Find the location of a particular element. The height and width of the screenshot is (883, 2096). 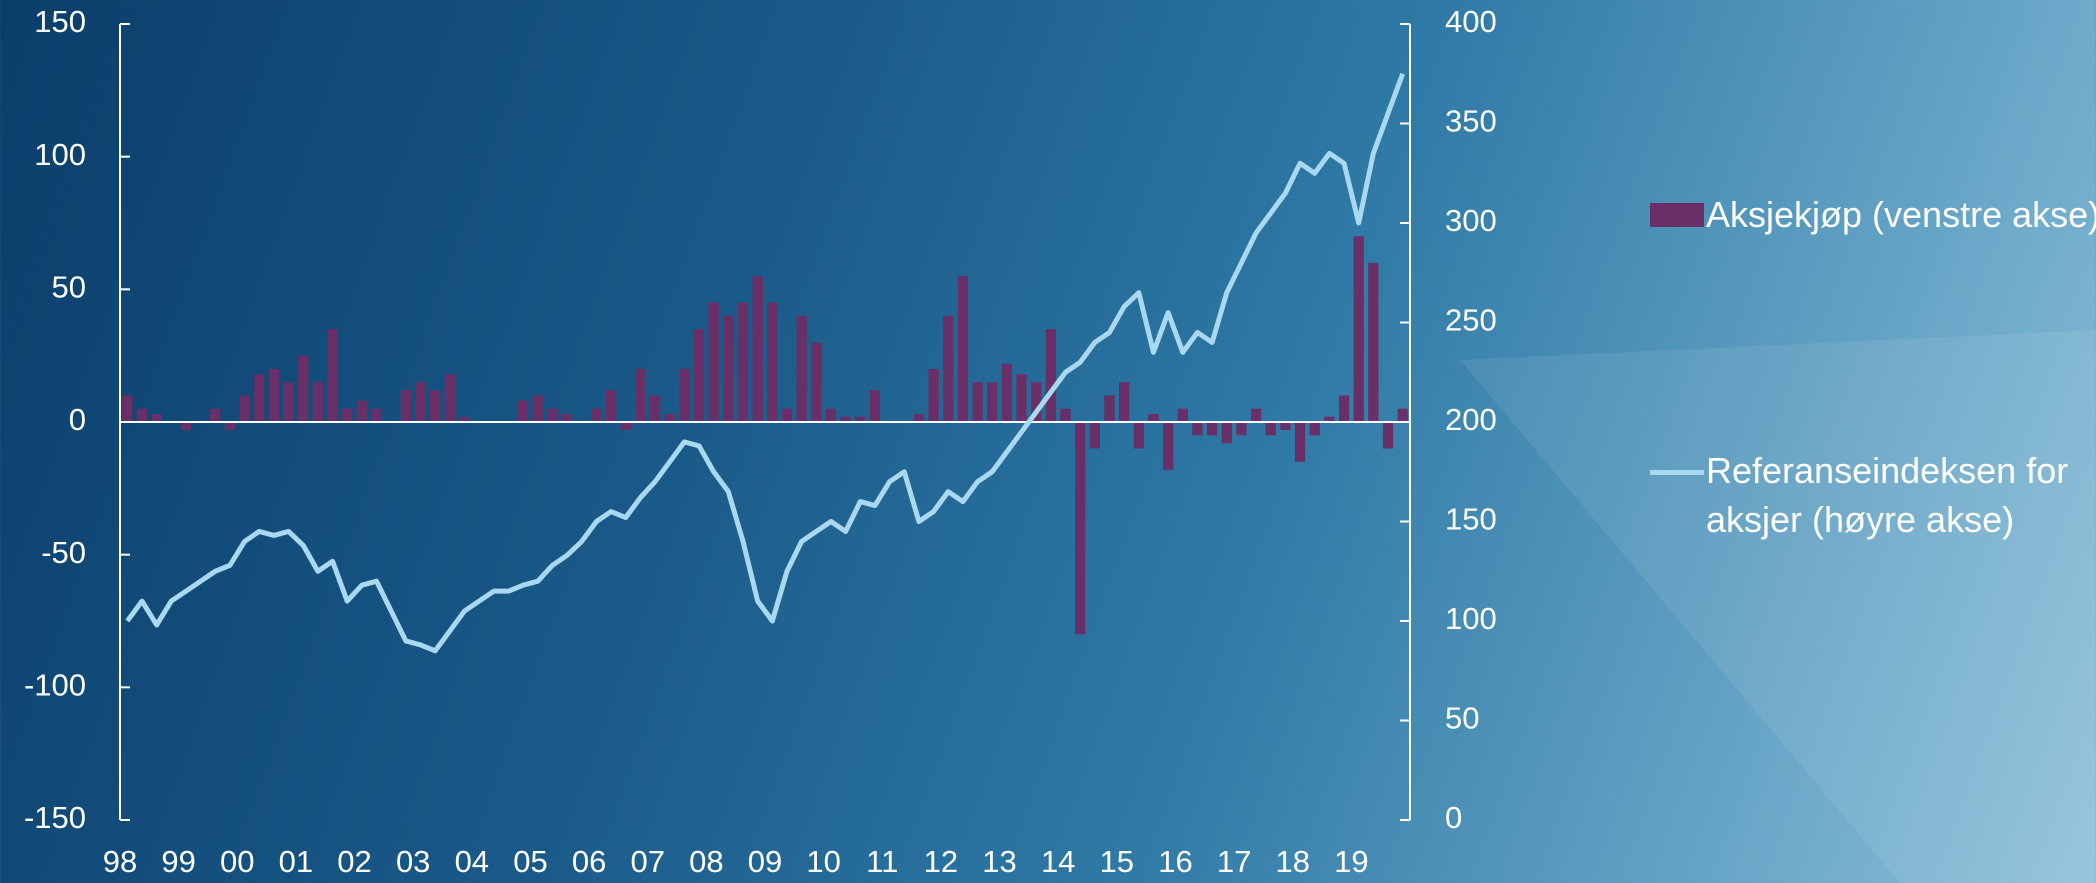

y2-tick-label: 50 is located at coordinates (1462, 718).